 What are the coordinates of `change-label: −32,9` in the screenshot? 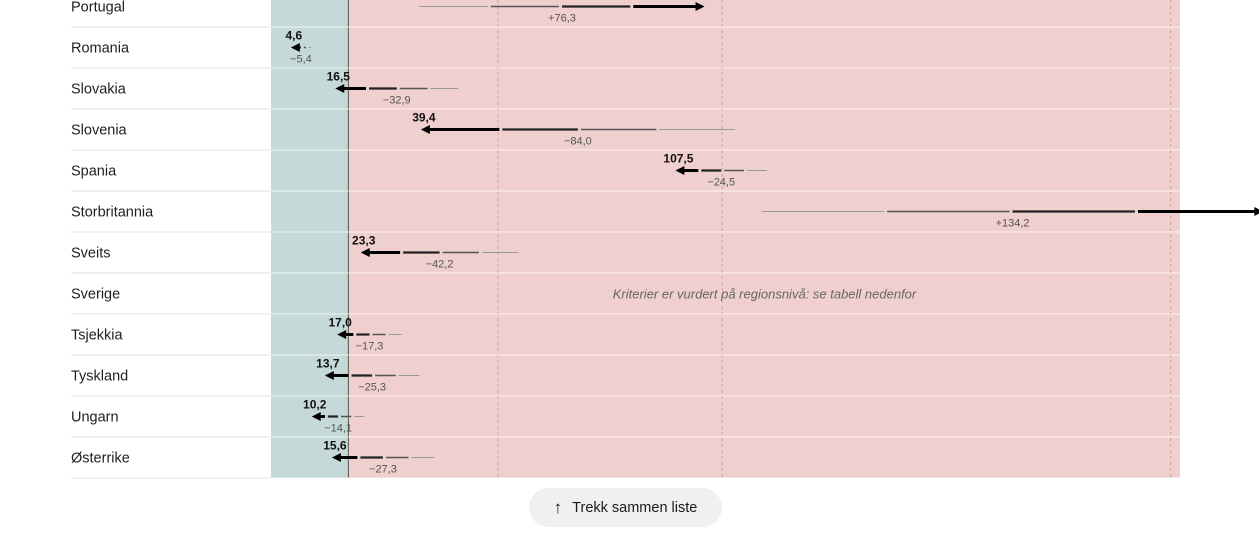 It's located at (397, 101).